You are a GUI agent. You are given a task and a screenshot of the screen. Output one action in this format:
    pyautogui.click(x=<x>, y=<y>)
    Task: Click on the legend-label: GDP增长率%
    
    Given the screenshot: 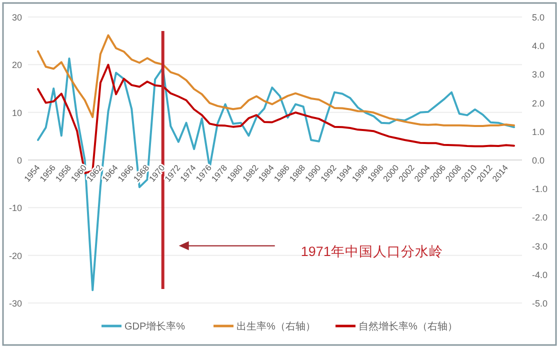 What is the action you would take?
    pyautogui.click(x=155, y=326)
    